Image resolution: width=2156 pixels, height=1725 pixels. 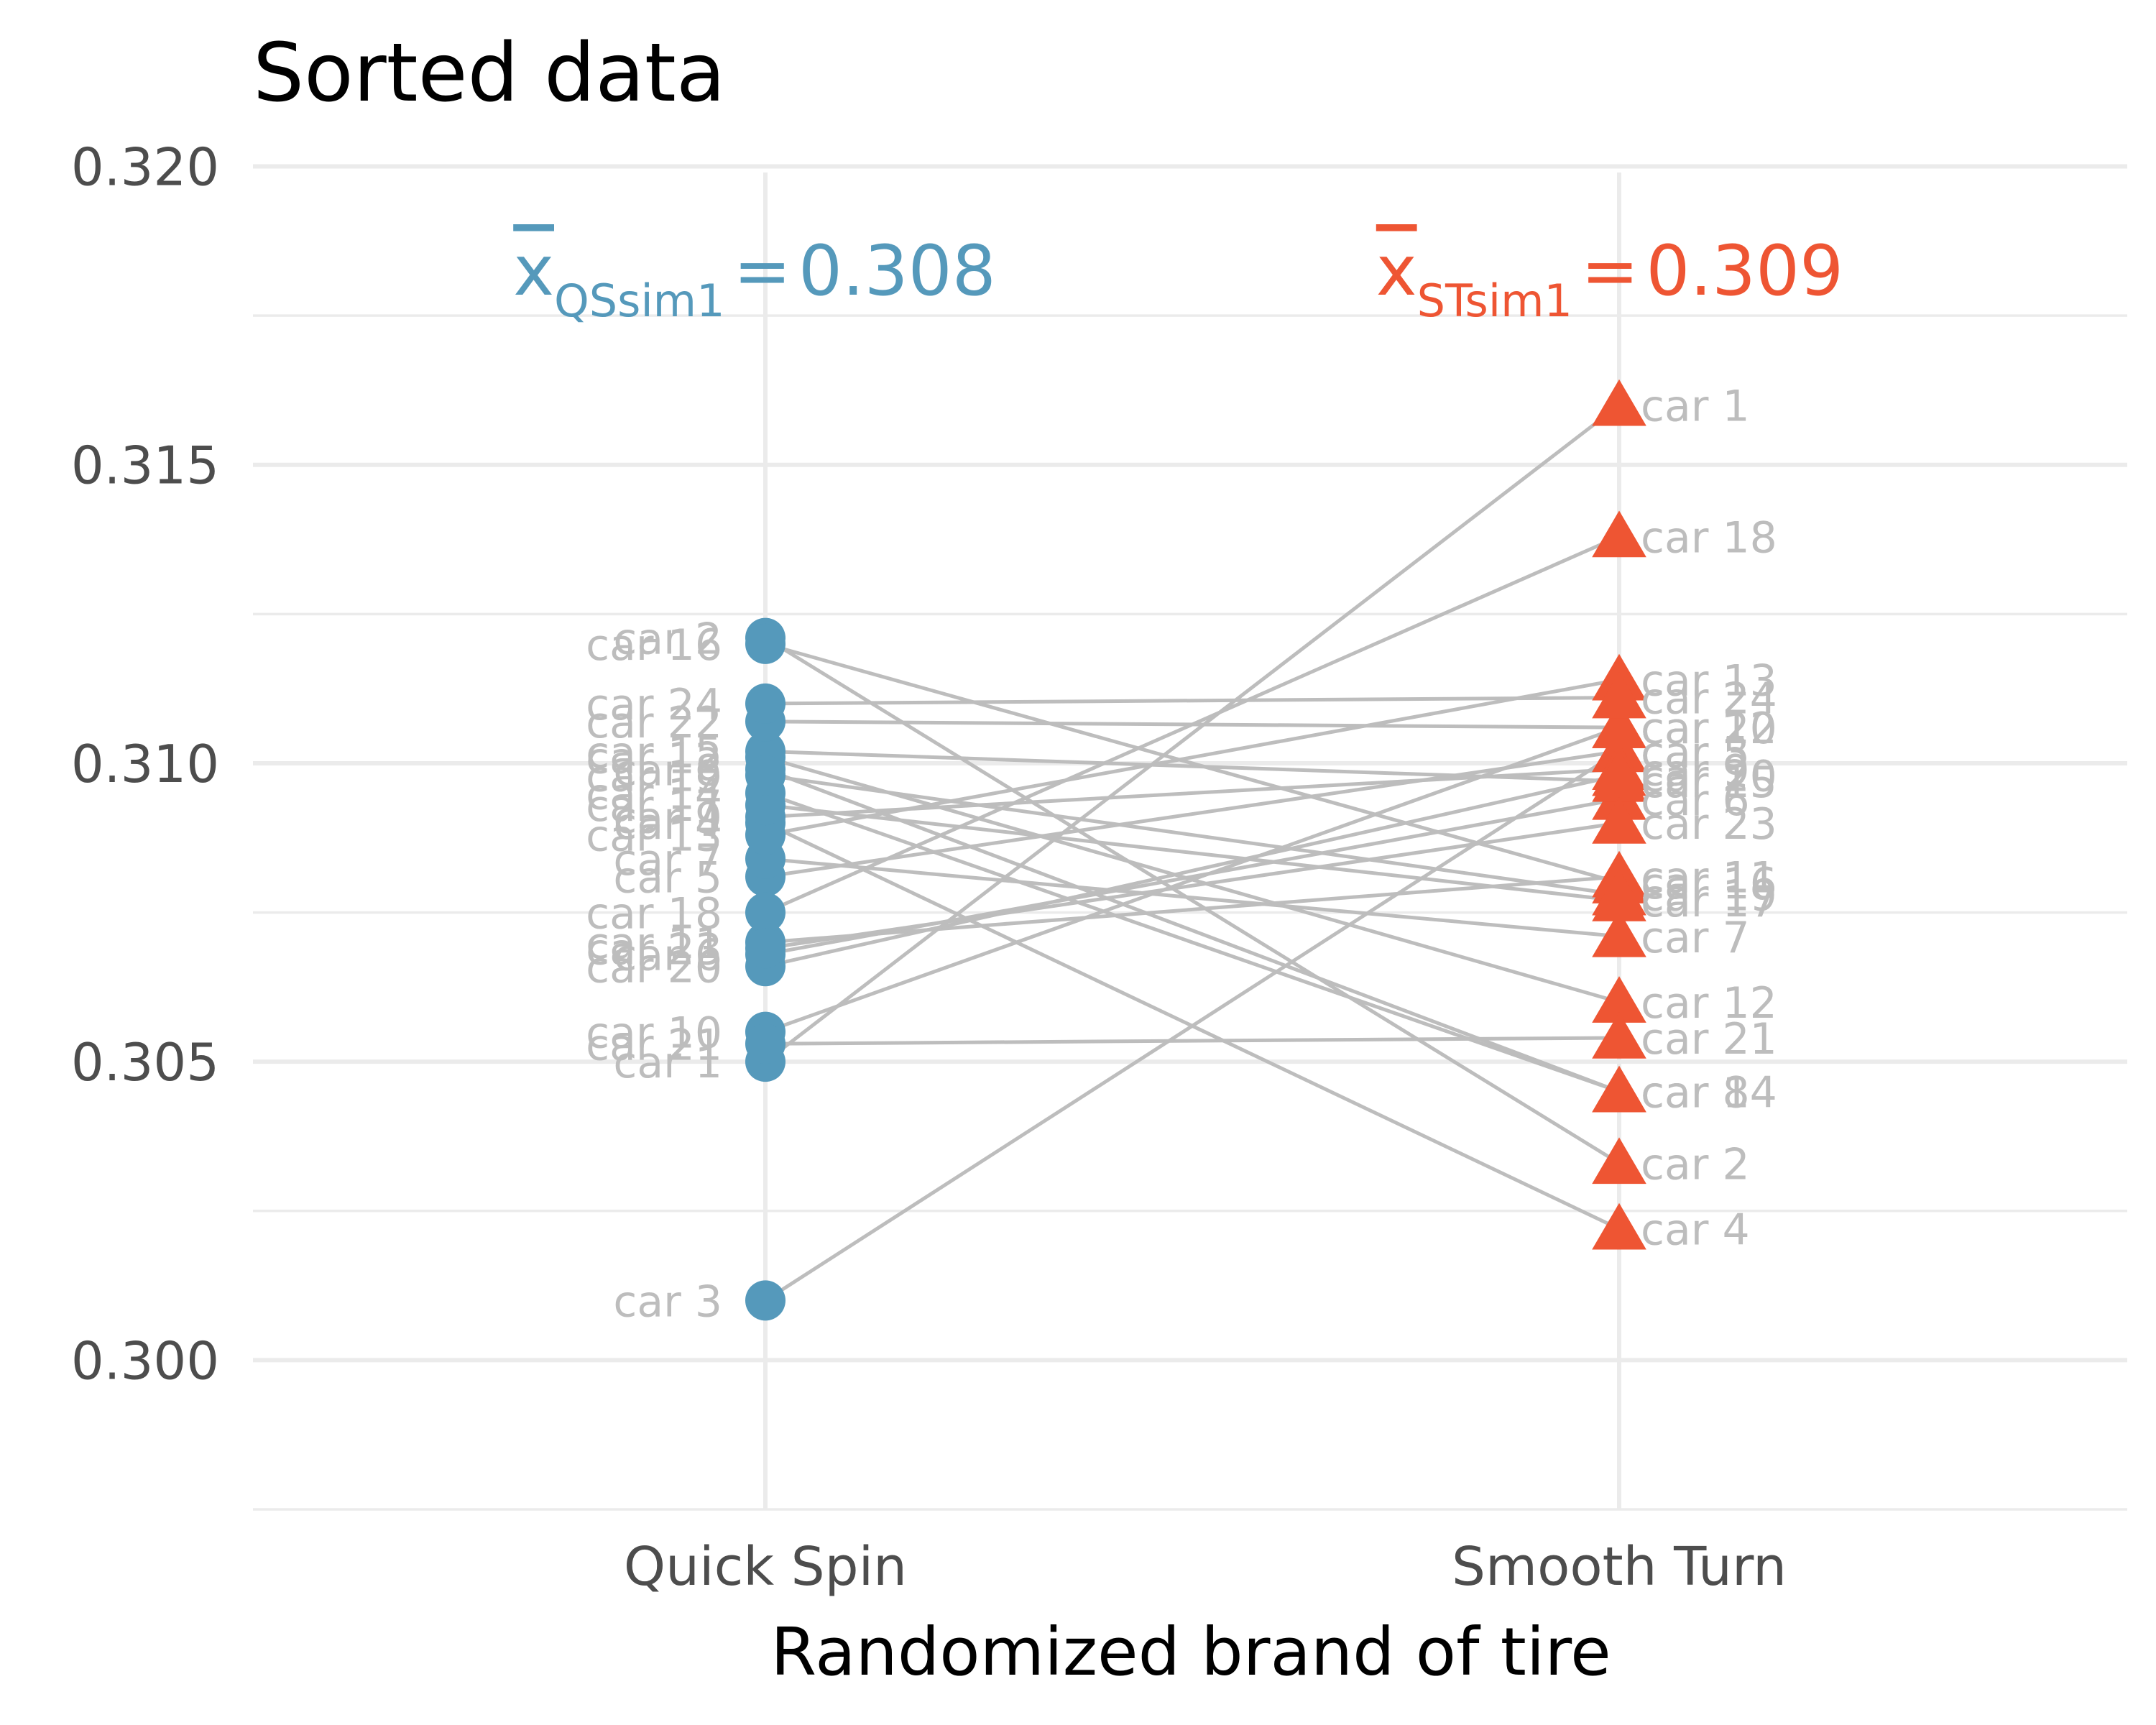 What do you see at coordinates (145, 167) in the screenshot?
I see `y-tick-label: 0.320` at bounding box center [145, 167].